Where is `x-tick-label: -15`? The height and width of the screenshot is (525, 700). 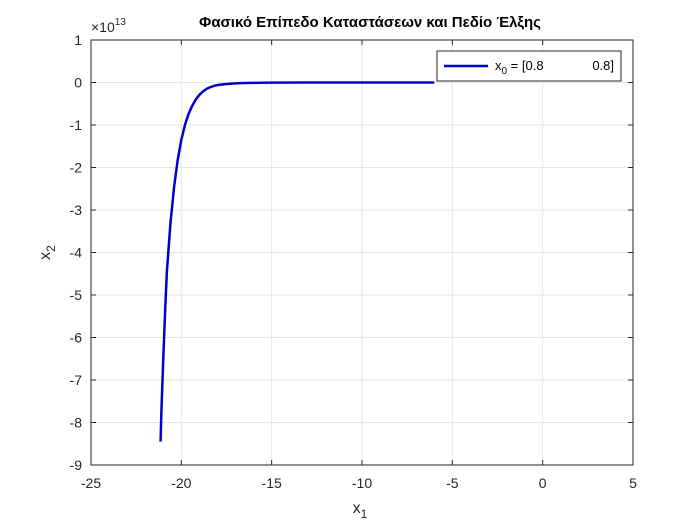
x-tick-label: -15 is located at coordinates (272, 483).